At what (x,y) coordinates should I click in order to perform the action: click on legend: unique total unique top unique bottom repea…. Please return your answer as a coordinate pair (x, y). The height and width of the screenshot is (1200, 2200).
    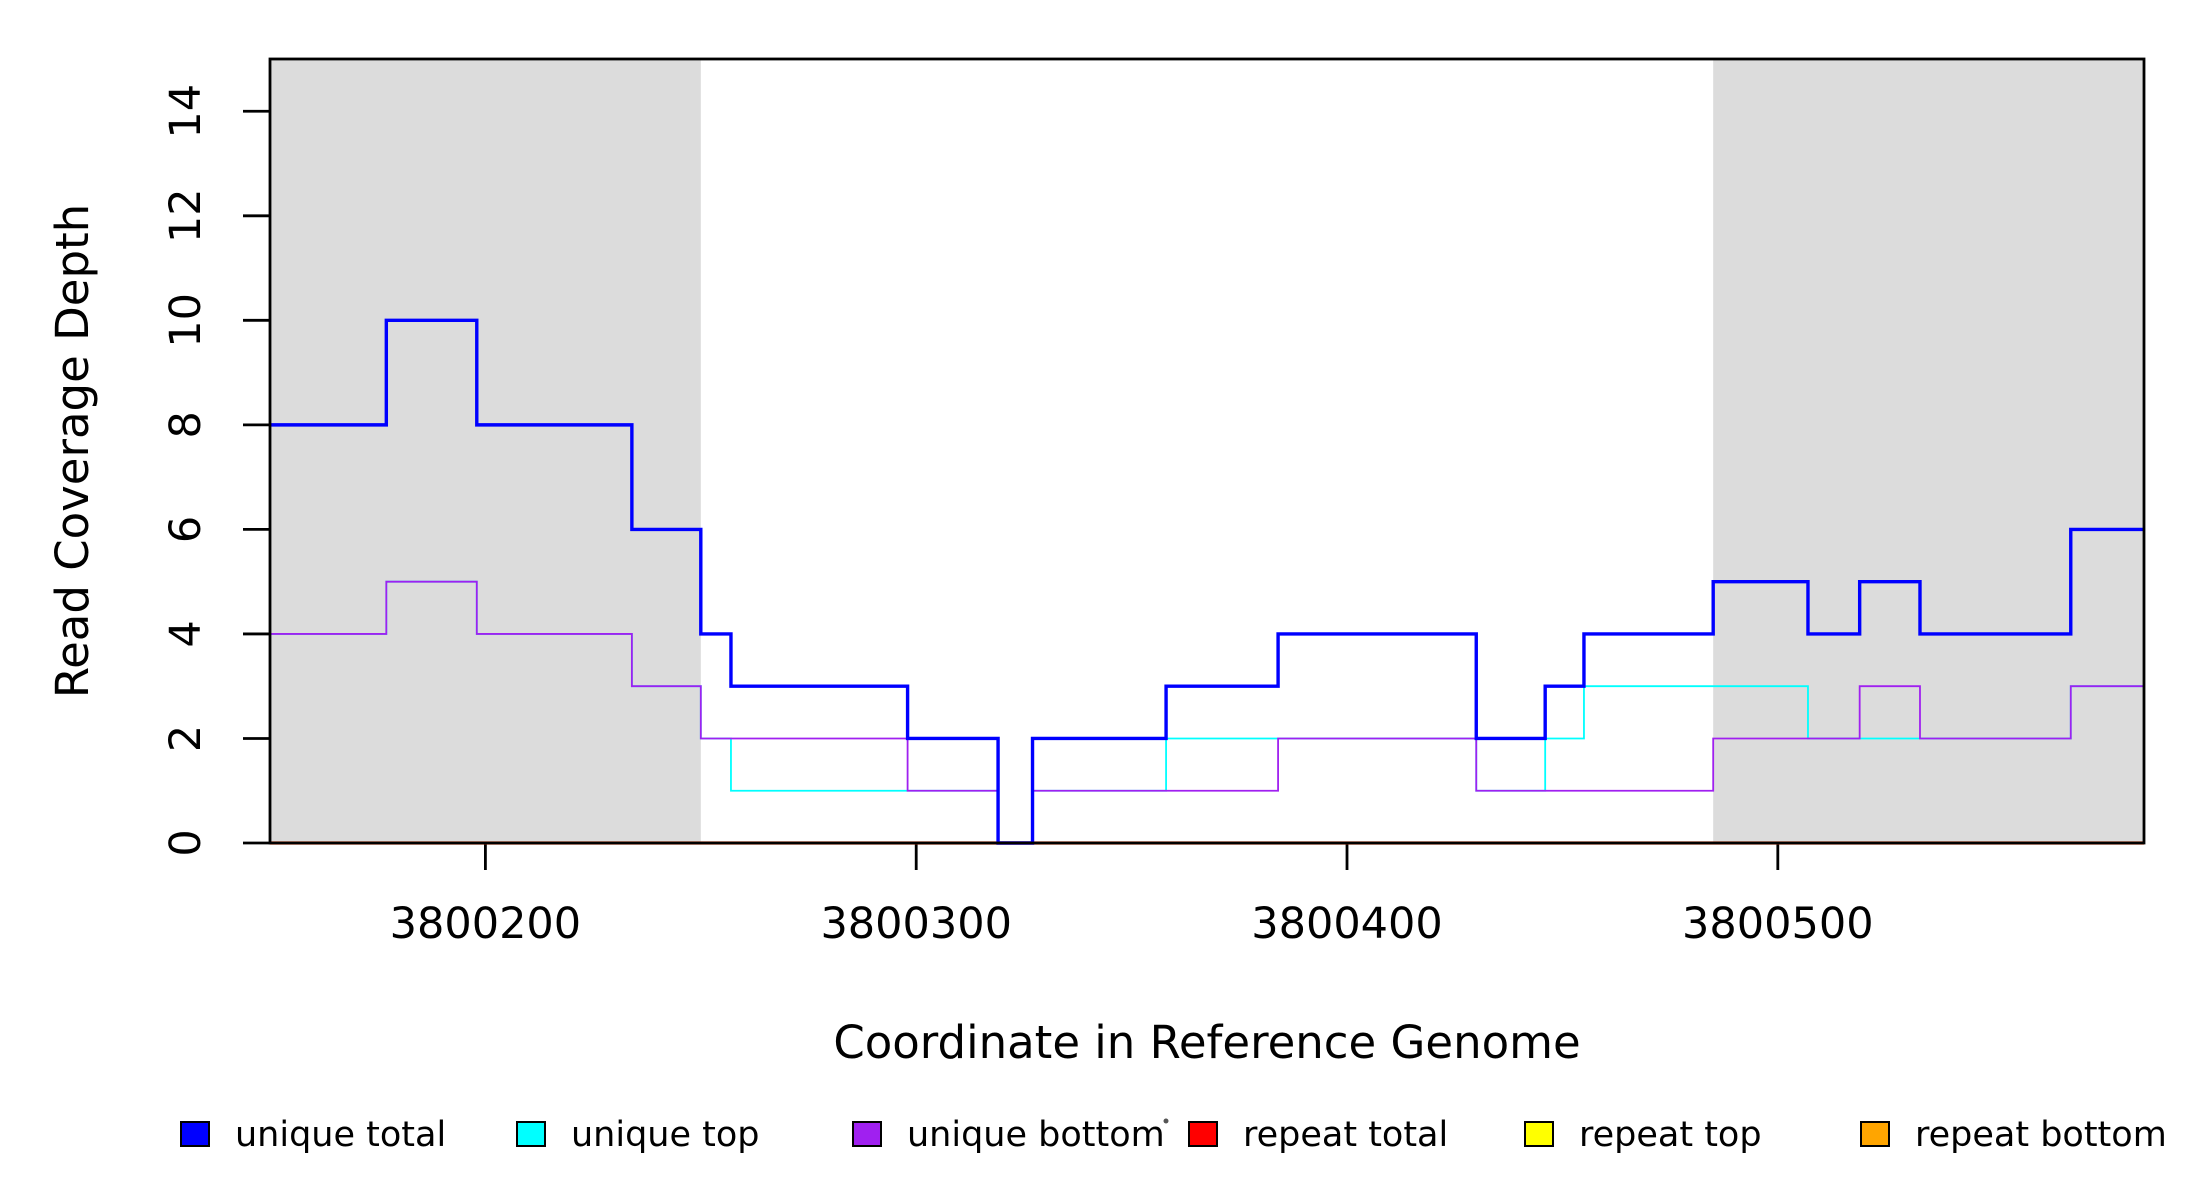
    Looking at the image, I should click on (1173, 1135).